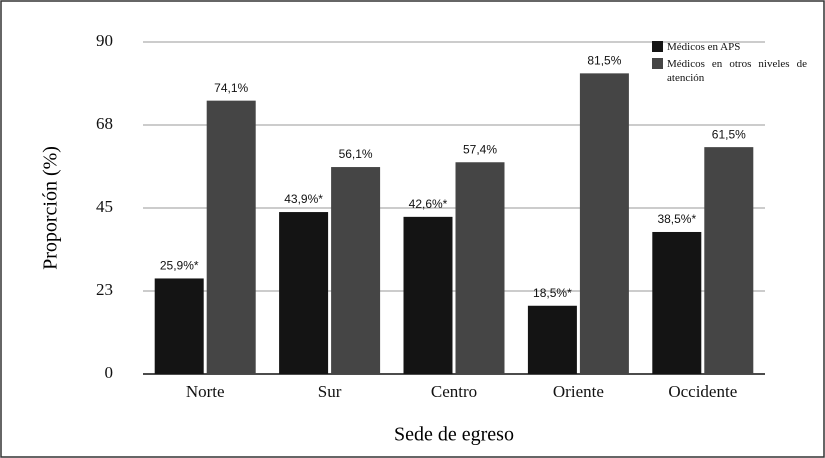  Describe the element at coordinates (303, 199) in the screenshot. I see `value-label: 43,9%*` at that location.